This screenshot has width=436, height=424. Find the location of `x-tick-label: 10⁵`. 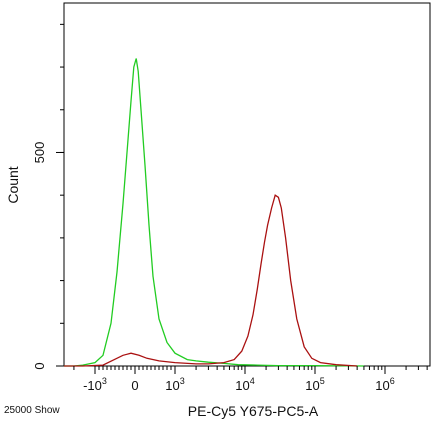

x-tick-label: 10⁵ is located at coordinates (314, 384).